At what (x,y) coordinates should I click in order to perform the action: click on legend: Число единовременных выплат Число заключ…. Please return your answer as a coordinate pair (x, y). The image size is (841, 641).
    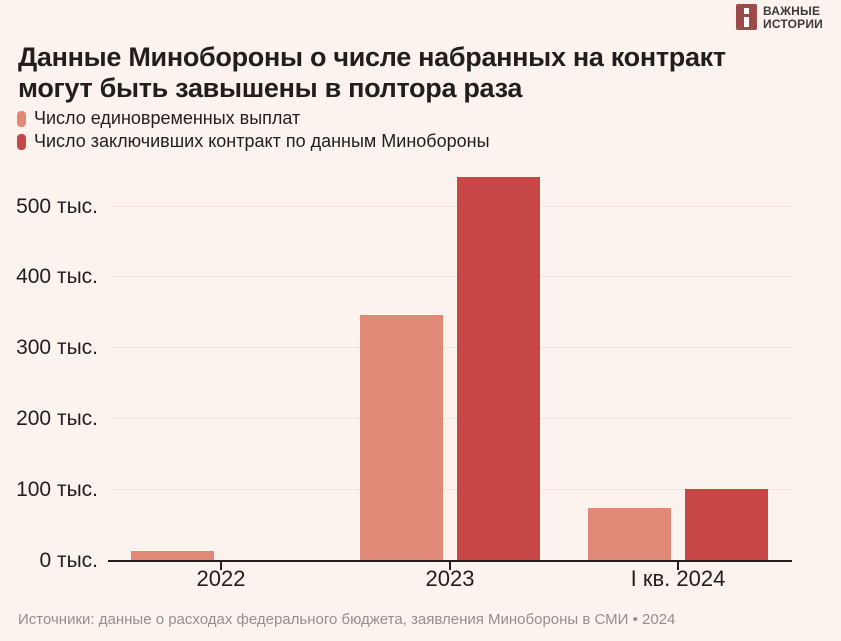
    Looking at the image, I should click on (253, 130).